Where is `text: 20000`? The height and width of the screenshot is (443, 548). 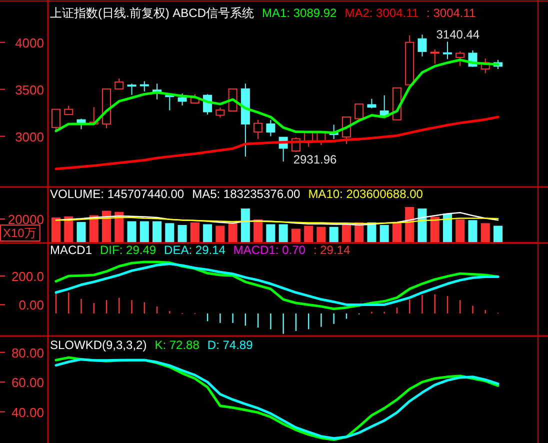
text: 20000 is located at coordinates (26, 219).